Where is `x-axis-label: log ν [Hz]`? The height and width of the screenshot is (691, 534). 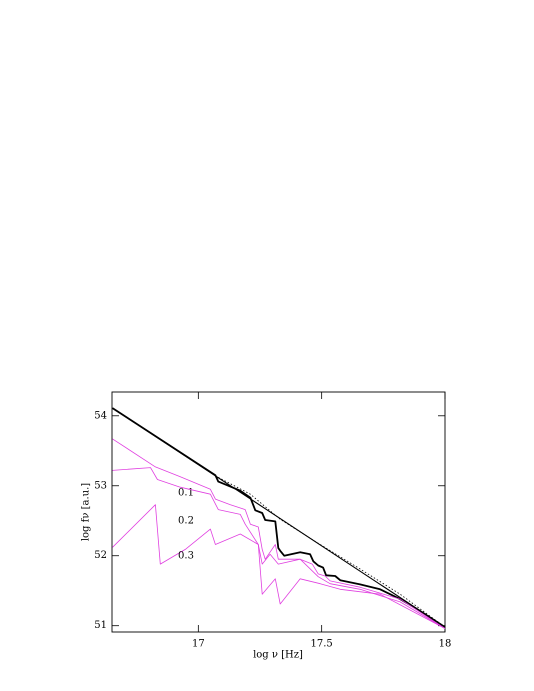 x-axis-label: log ν [Hz] is located at coordinates (278, 655).